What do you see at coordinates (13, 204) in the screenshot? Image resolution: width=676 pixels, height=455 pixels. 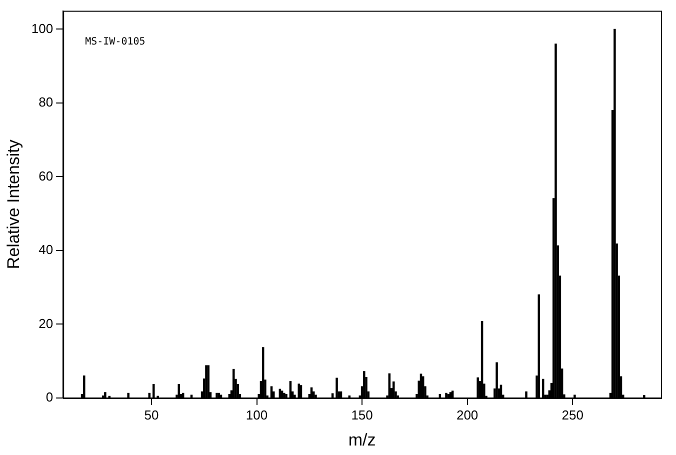 I see `y-axis-title: Relative Intensity` at bounding box center [13, 204].